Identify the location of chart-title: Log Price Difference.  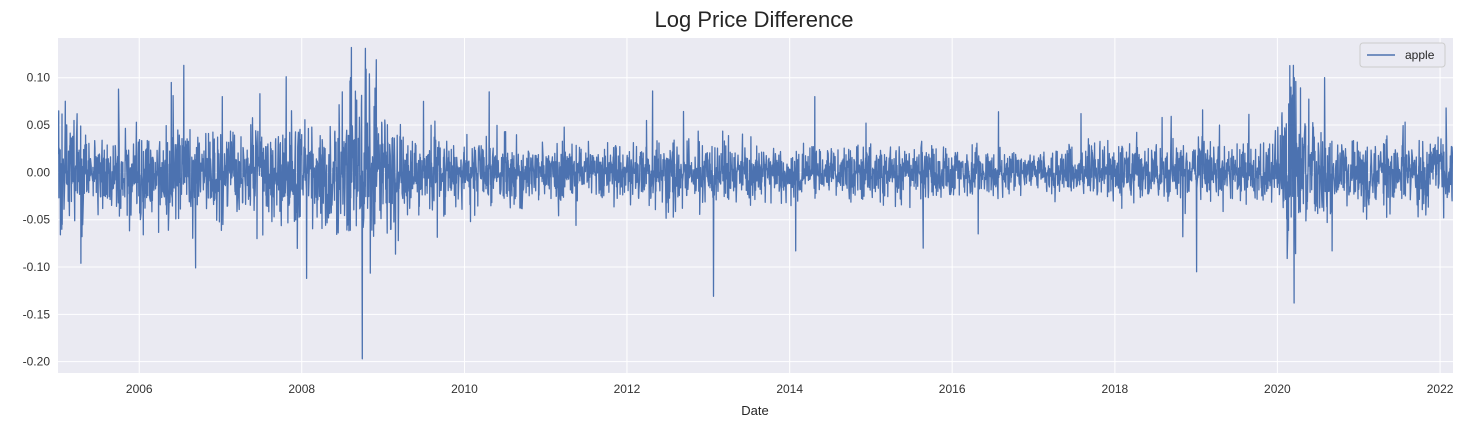
(754, 19).